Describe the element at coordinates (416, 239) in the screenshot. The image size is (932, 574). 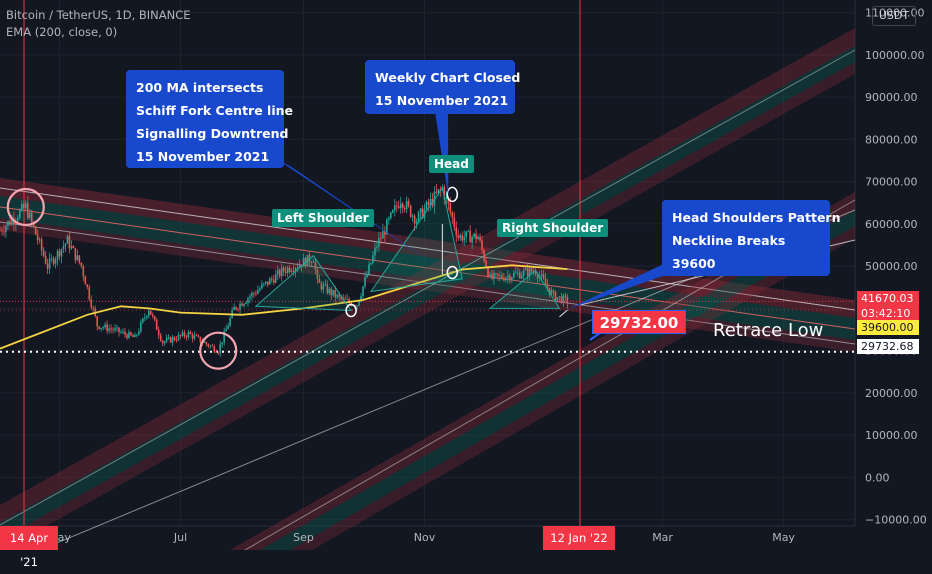
I see `head-shape` at that location.